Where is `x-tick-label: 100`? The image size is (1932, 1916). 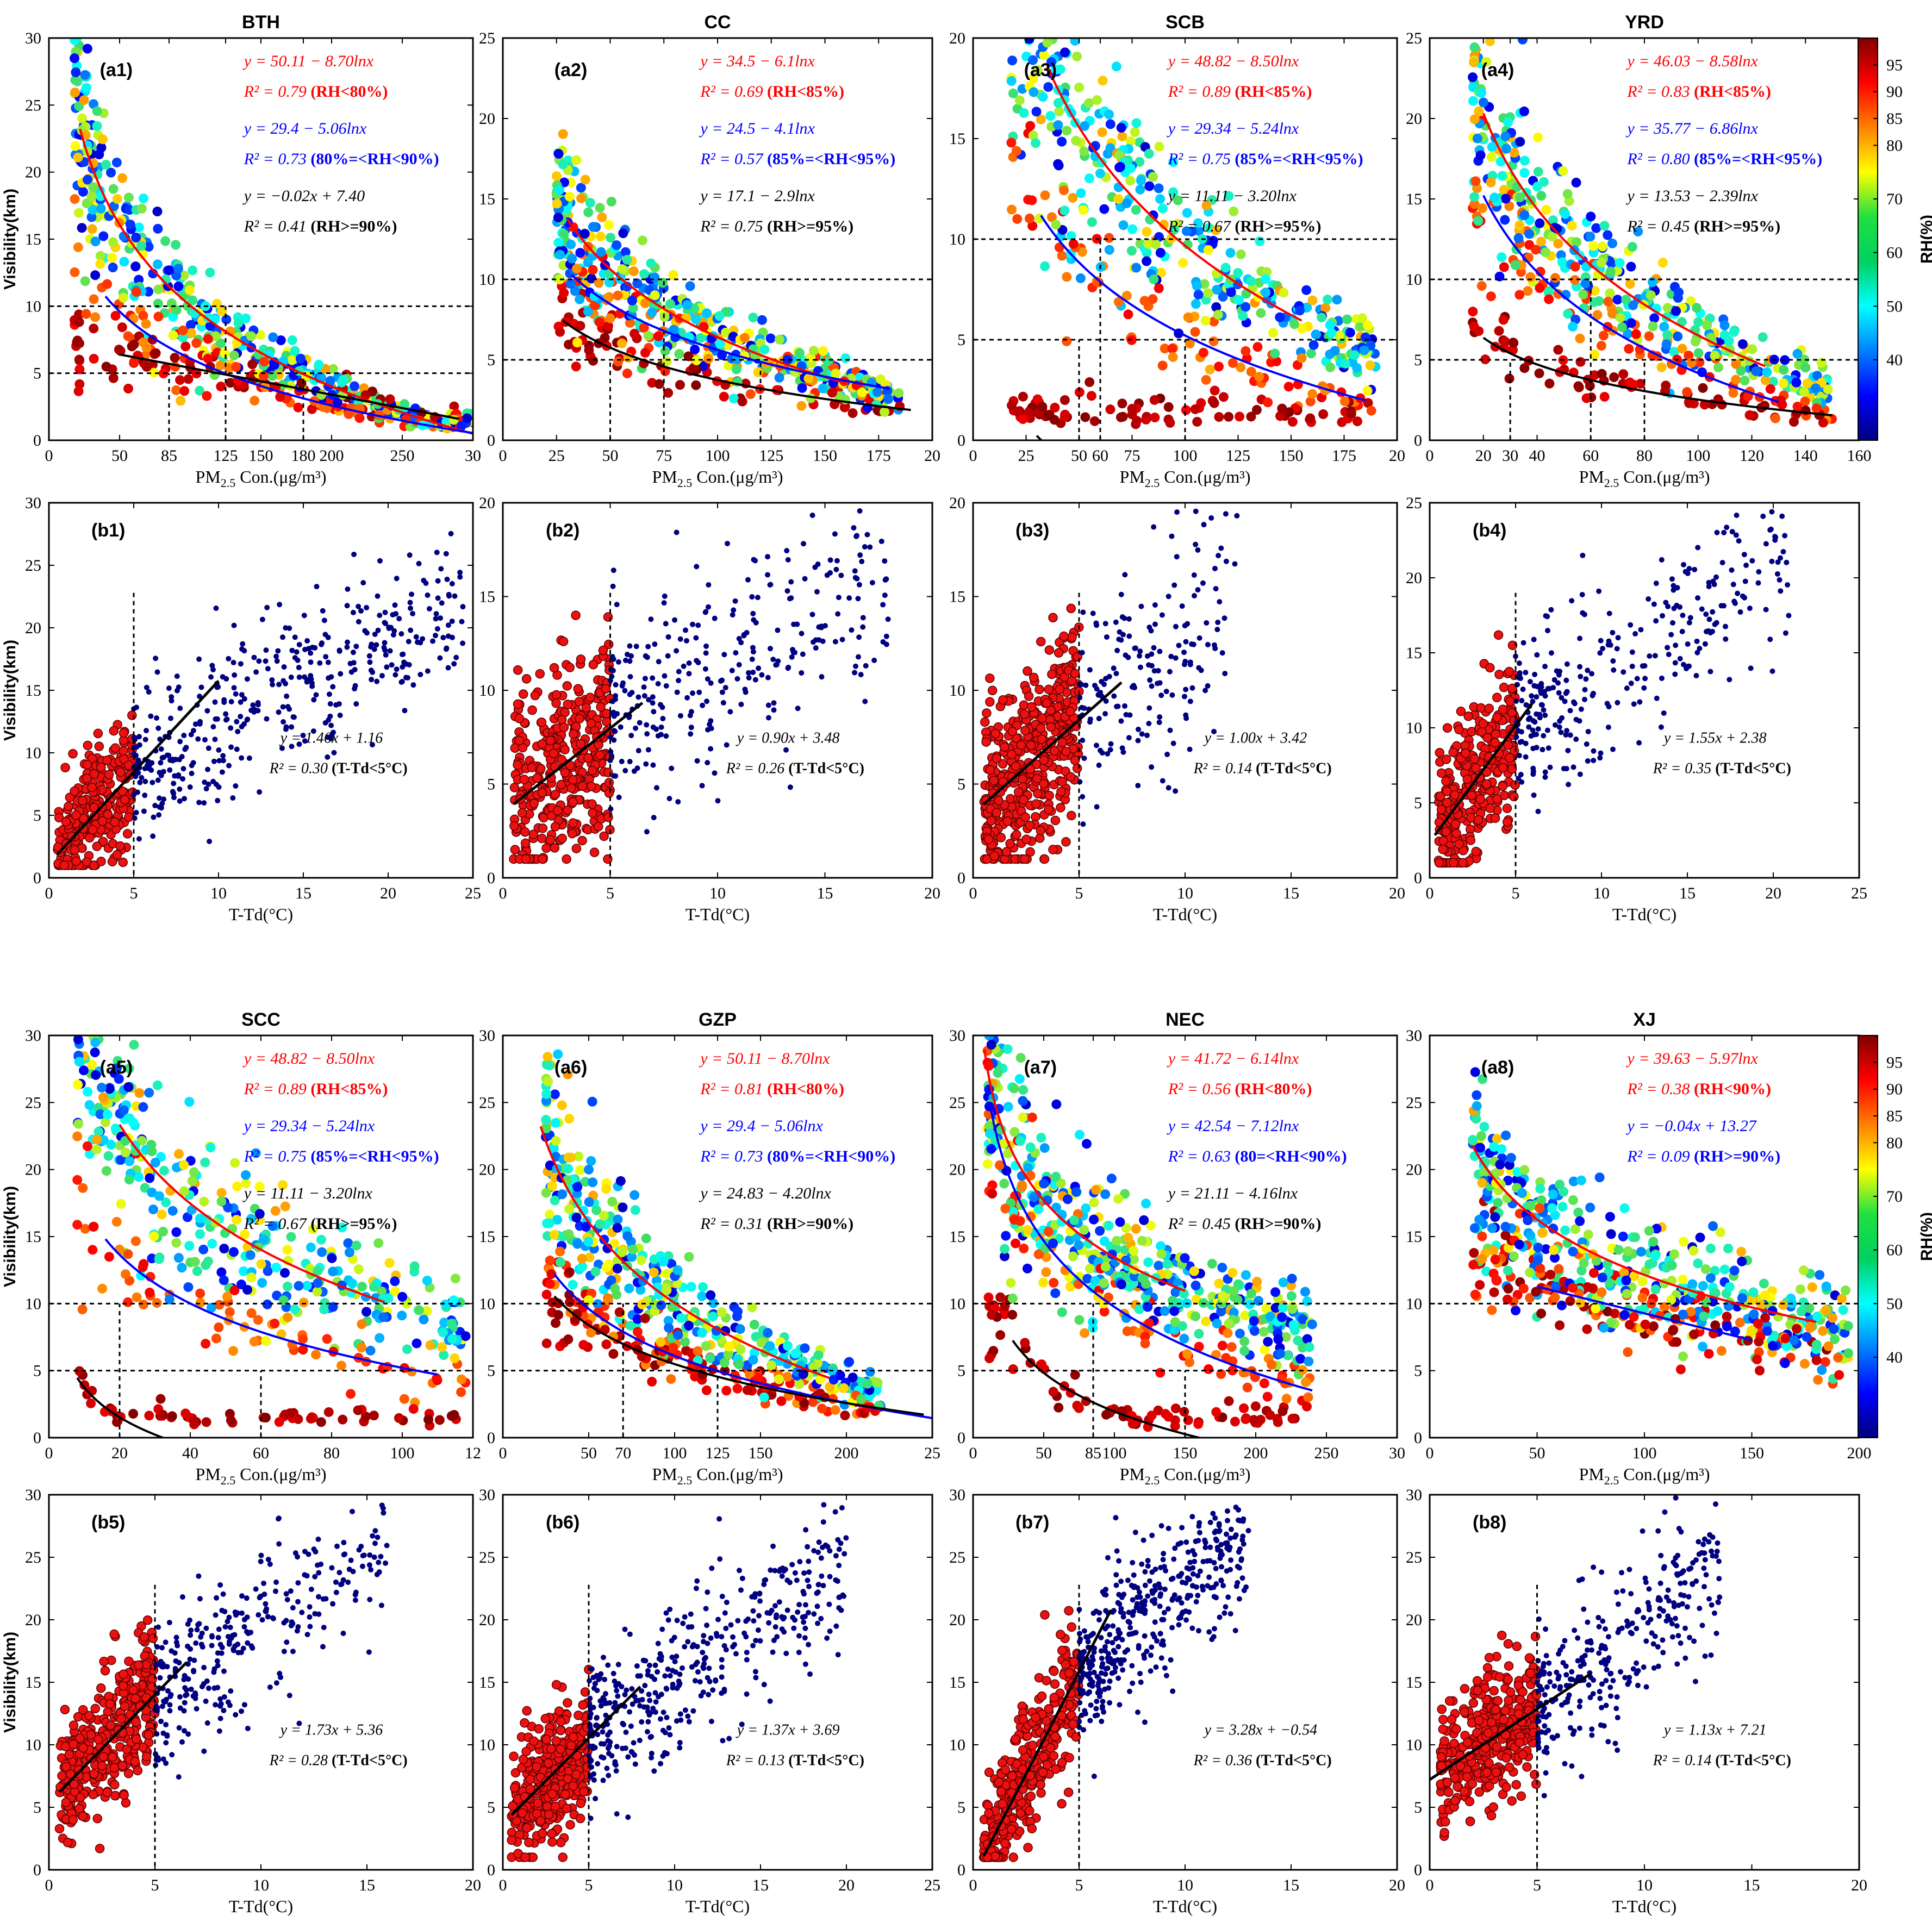
x-tick-label: 100 is located at coordinates (718, 456).